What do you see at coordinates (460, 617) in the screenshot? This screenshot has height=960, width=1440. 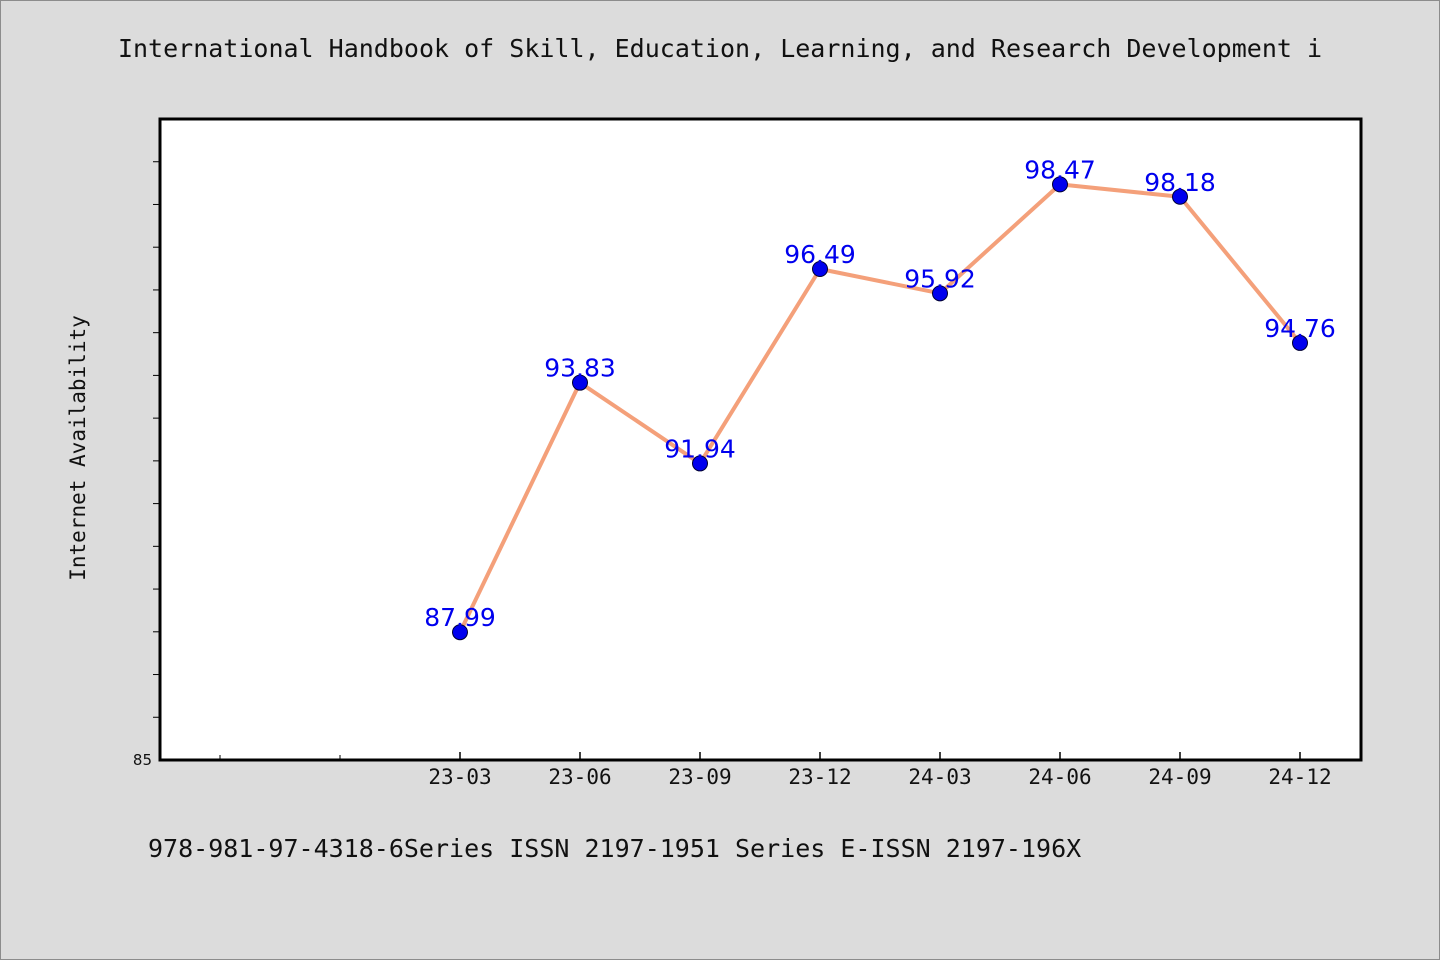 I see `data-label: 87.99` at bounding box center [460, 617].